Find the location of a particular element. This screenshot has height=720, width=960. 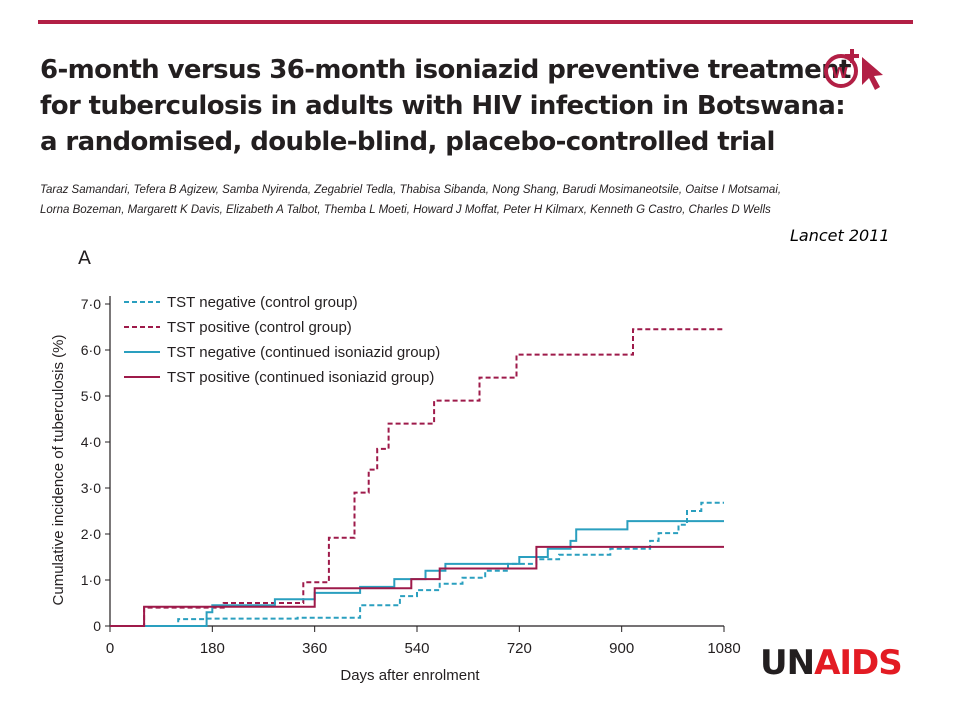

y-tick-label: 6·0 is located at coordinates (91, 350).